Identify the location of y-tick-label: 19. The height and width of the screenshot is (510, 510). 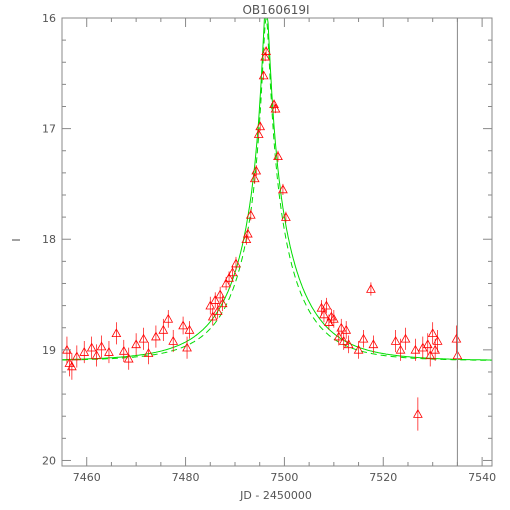
(49, 350).